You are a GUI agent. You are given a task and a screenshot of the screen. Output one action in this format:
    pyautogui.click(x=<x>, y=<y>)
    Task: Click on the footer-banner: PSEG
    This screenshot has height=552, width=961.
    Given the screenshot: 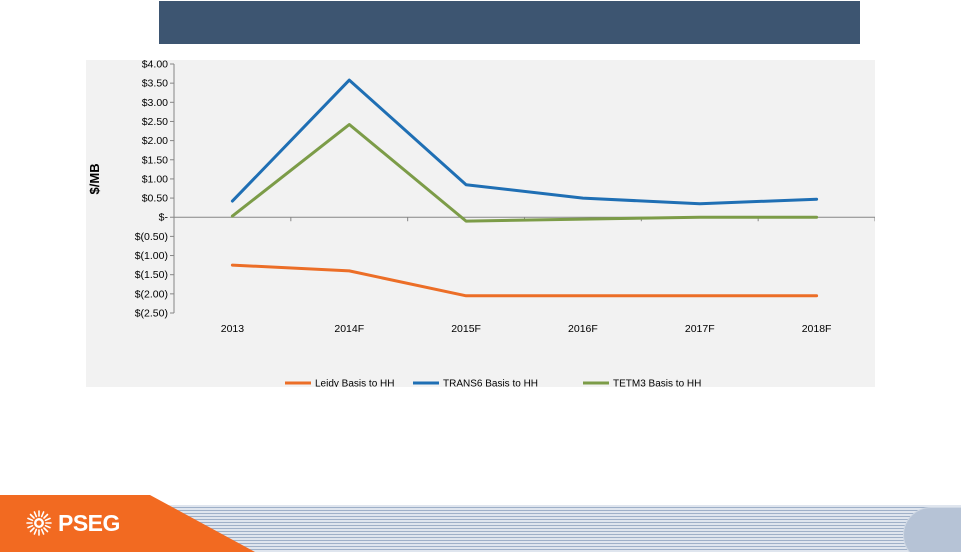 What is the action you would take?
    pyautogui.click(x=480, y=523)
    